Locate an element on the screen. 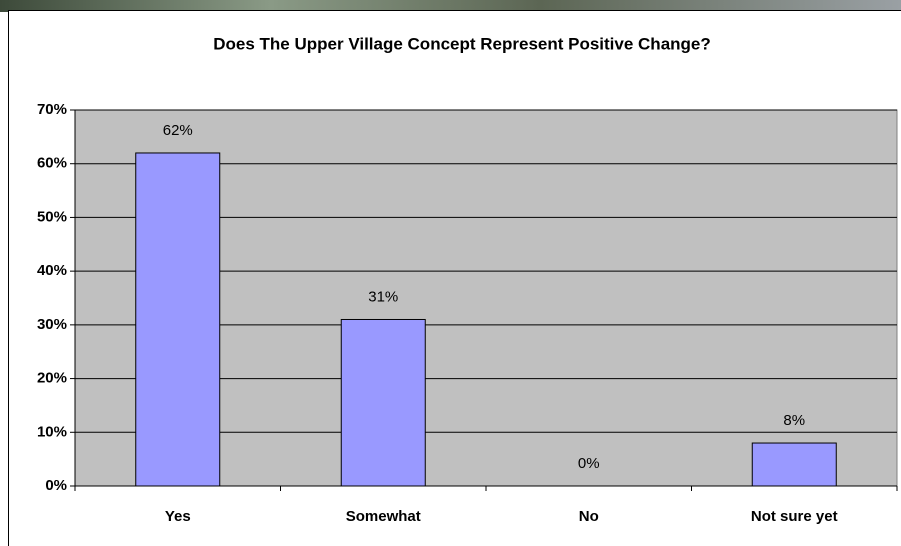 The height and width of the screenshot is (546, 901). y-tick-label: 0% is located at coordinates (56, 485).